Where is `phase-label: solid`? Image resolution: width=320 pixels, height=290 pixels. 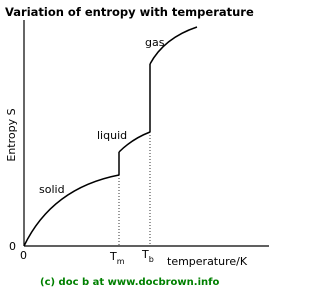
phase-label: solid is located at coordinates (52, 189).